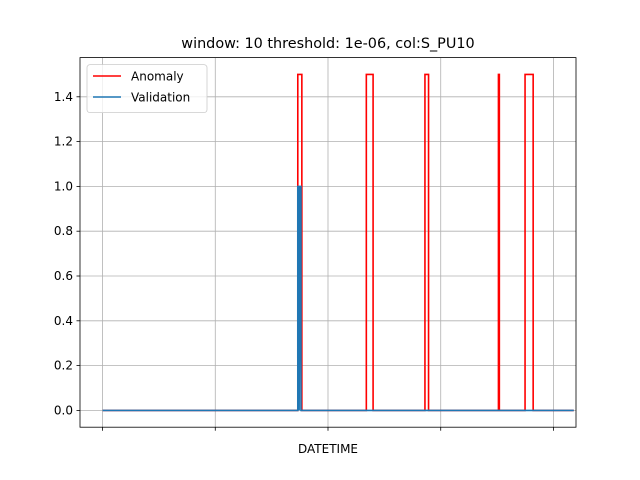 This screenshot has height=480, width=640. Describe the element at coordinates (157, 77) in the screenshot. I see `legend-label: Anomaly` at that location.